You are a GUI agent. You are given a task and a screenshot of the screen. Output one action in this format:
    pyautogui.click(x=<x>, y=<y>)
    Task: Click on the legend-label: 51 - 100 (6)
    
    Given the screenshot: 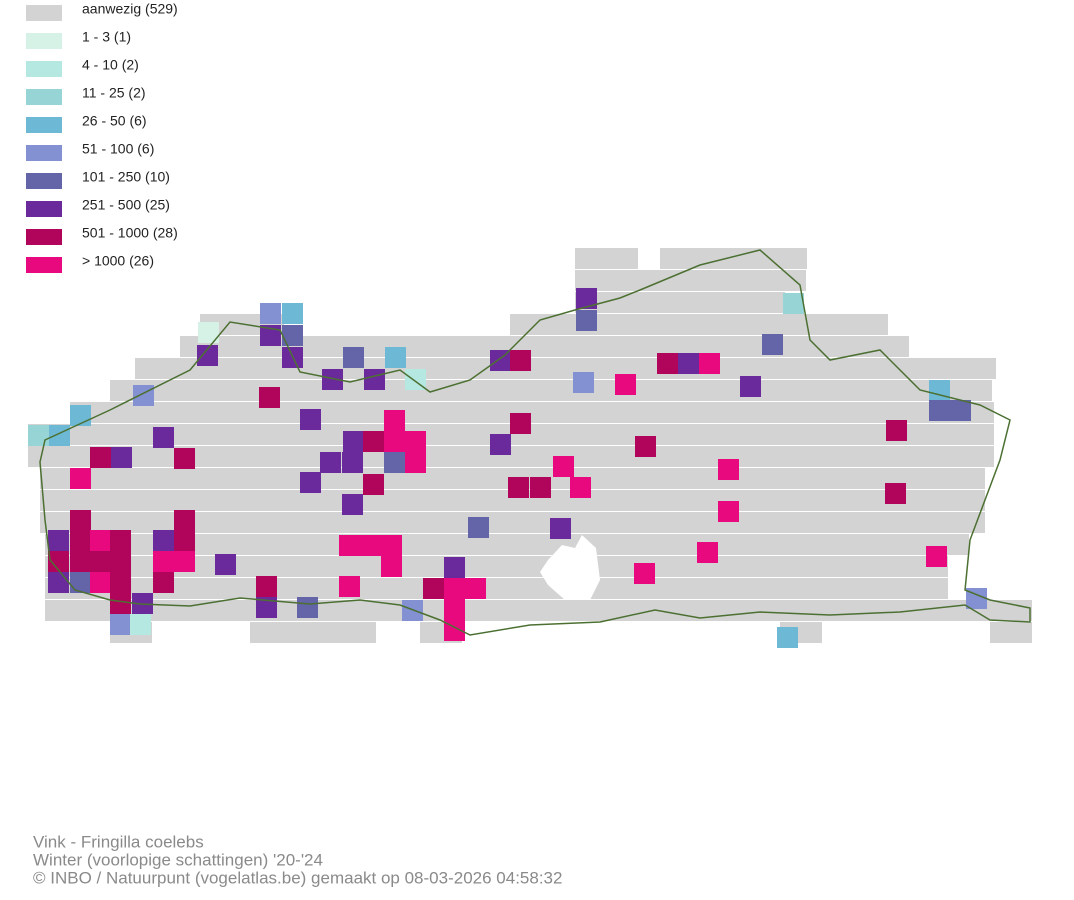 What is the action you would take?
    pyautogui.click(x=118, y=149)
    